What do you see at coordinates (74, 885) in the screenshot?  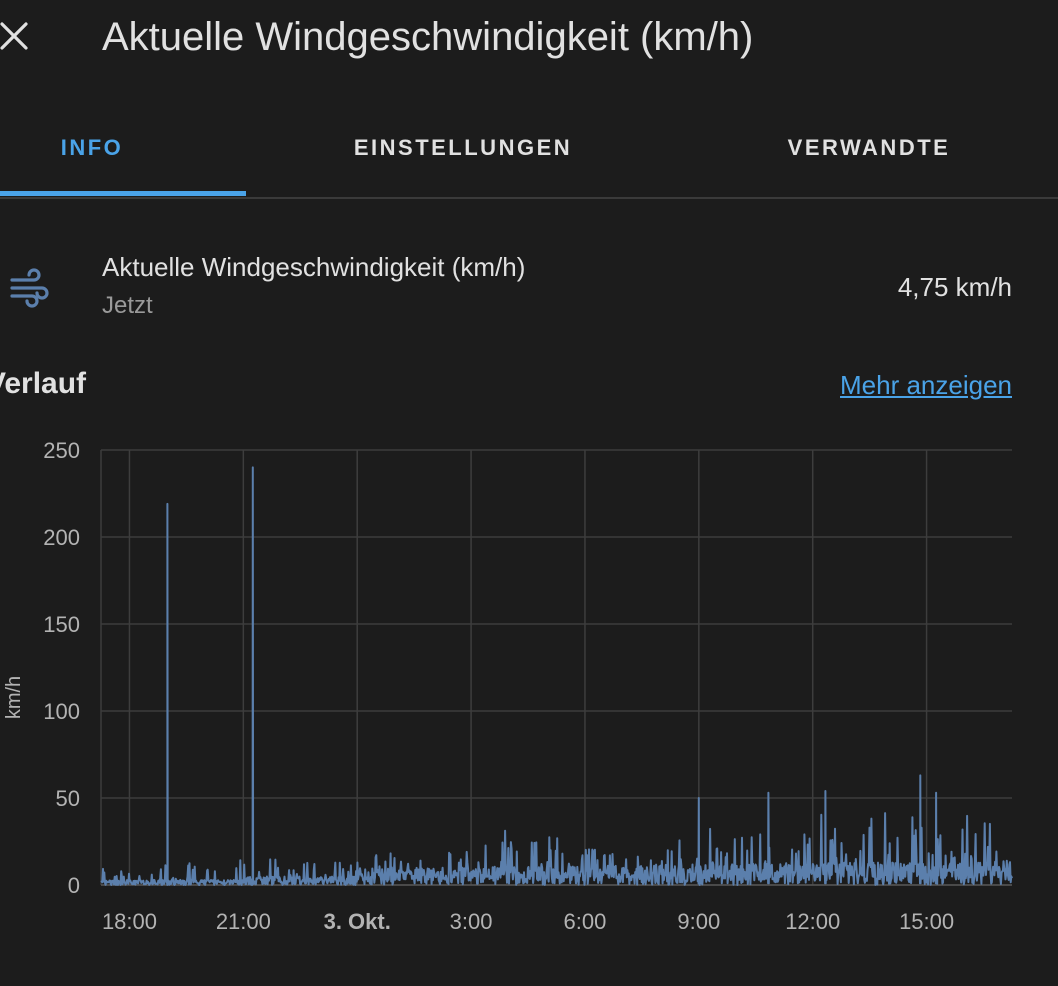 I see `y-tick-label: 0` at bounding box center [74, 885].